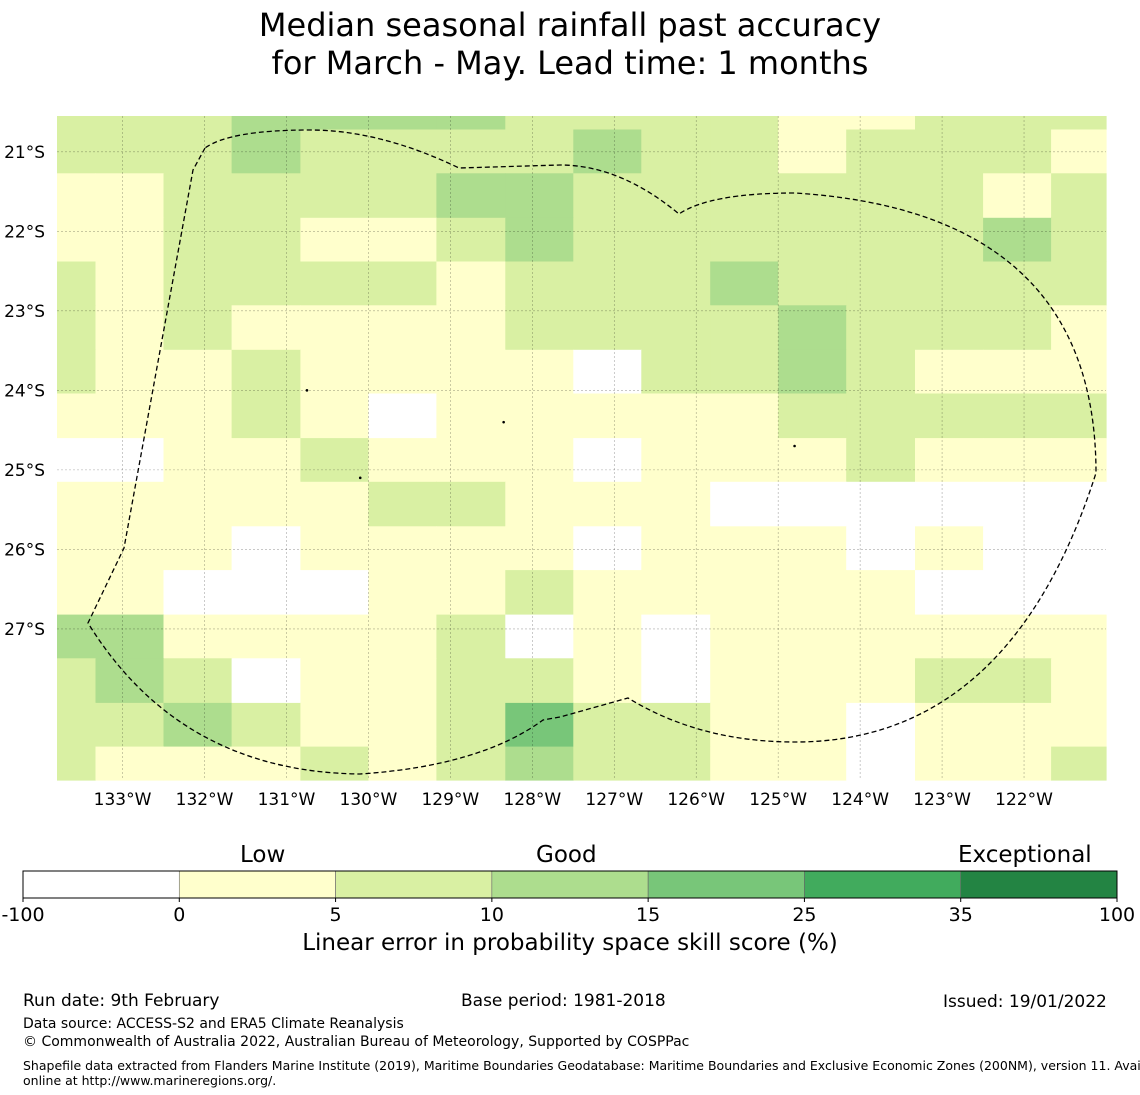 The image size is (1140, 1095). What do you see at coordinates (121, 1001) in the screenshot?
I see `run-date: Run date: 9th February` at bounding box center [121, 1001].